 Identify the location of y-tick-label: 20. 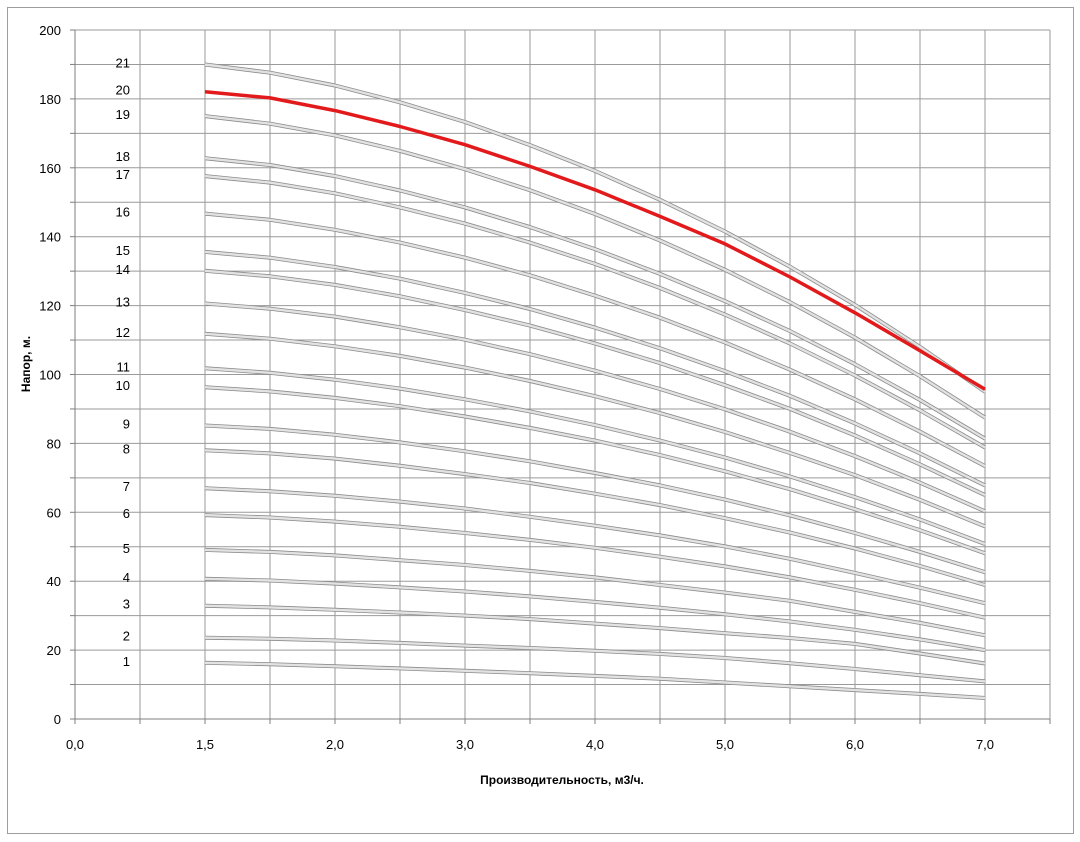
(54, 650).